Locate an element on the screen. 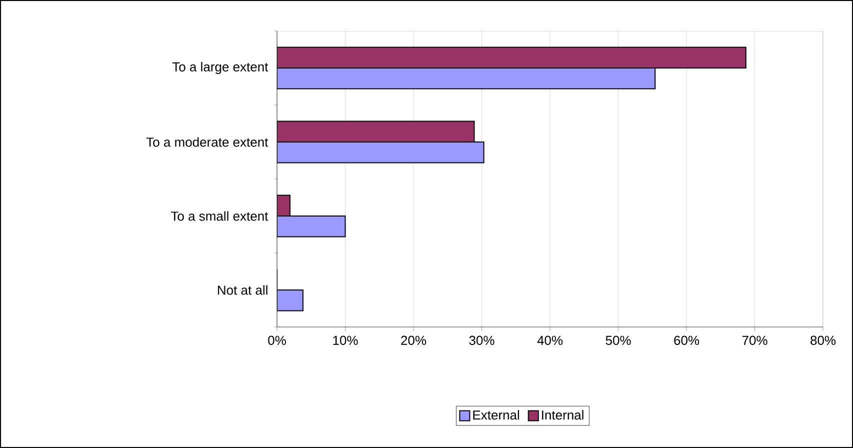 The height and width of the screenshot is (448, 853). x-tick-label: 60% is located at coordinates (687, 340).